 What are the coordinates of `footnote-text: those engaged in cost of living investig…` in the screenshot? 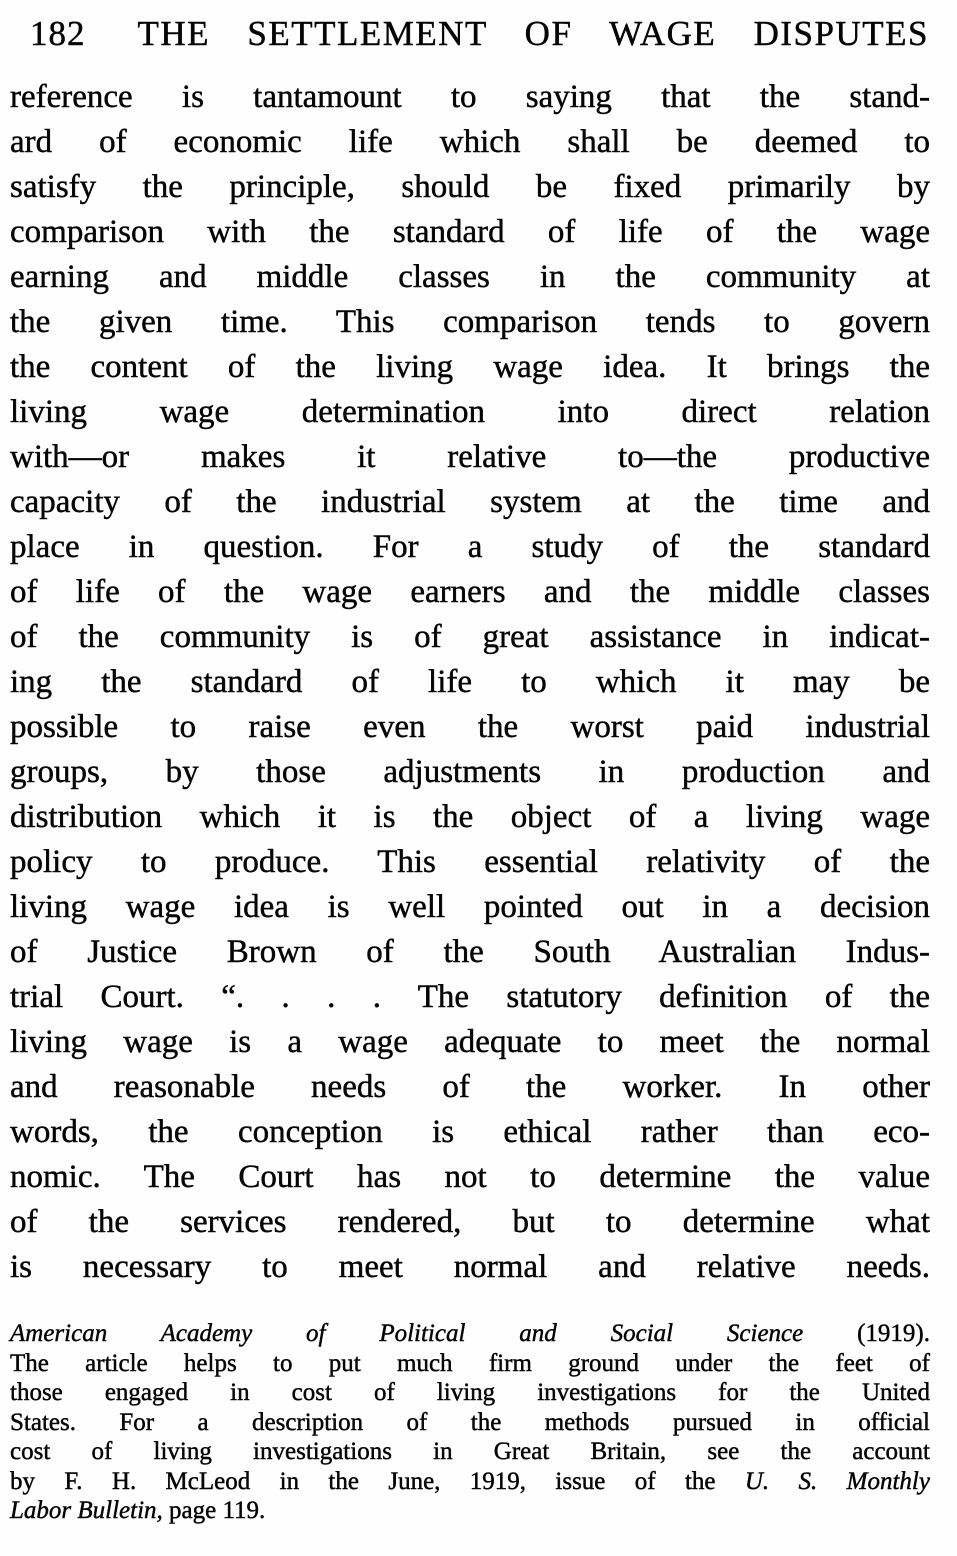 It's located at (470, 1392).